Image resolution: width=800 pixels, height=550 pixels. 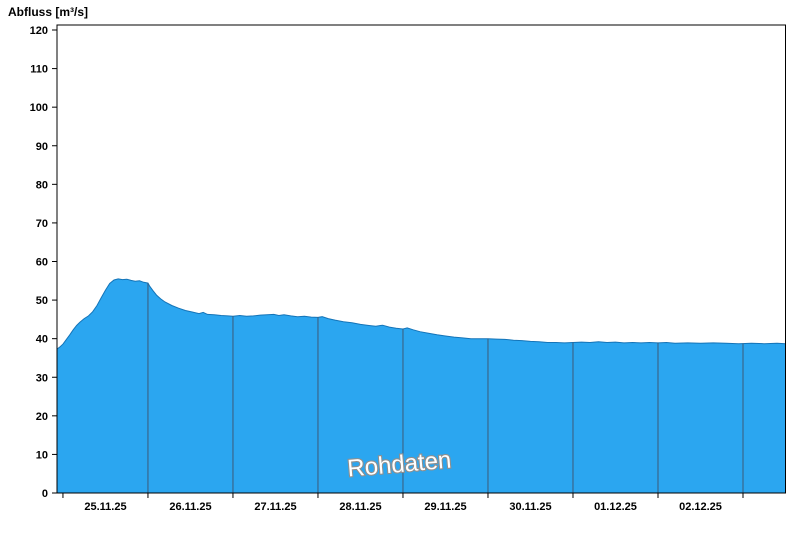 What do you see at coordinates (42, 455) in the screenshot?
I see `y-tick-label: 10` at bounding box center [42, 455].